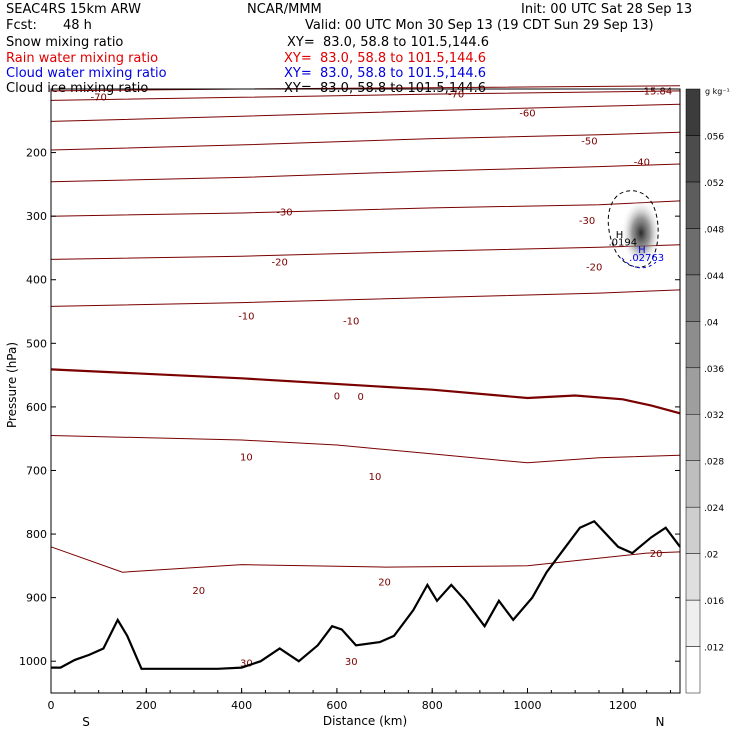 This screenshot has height=740, width=740. I want to click on snow-contour, so click(633, 229).